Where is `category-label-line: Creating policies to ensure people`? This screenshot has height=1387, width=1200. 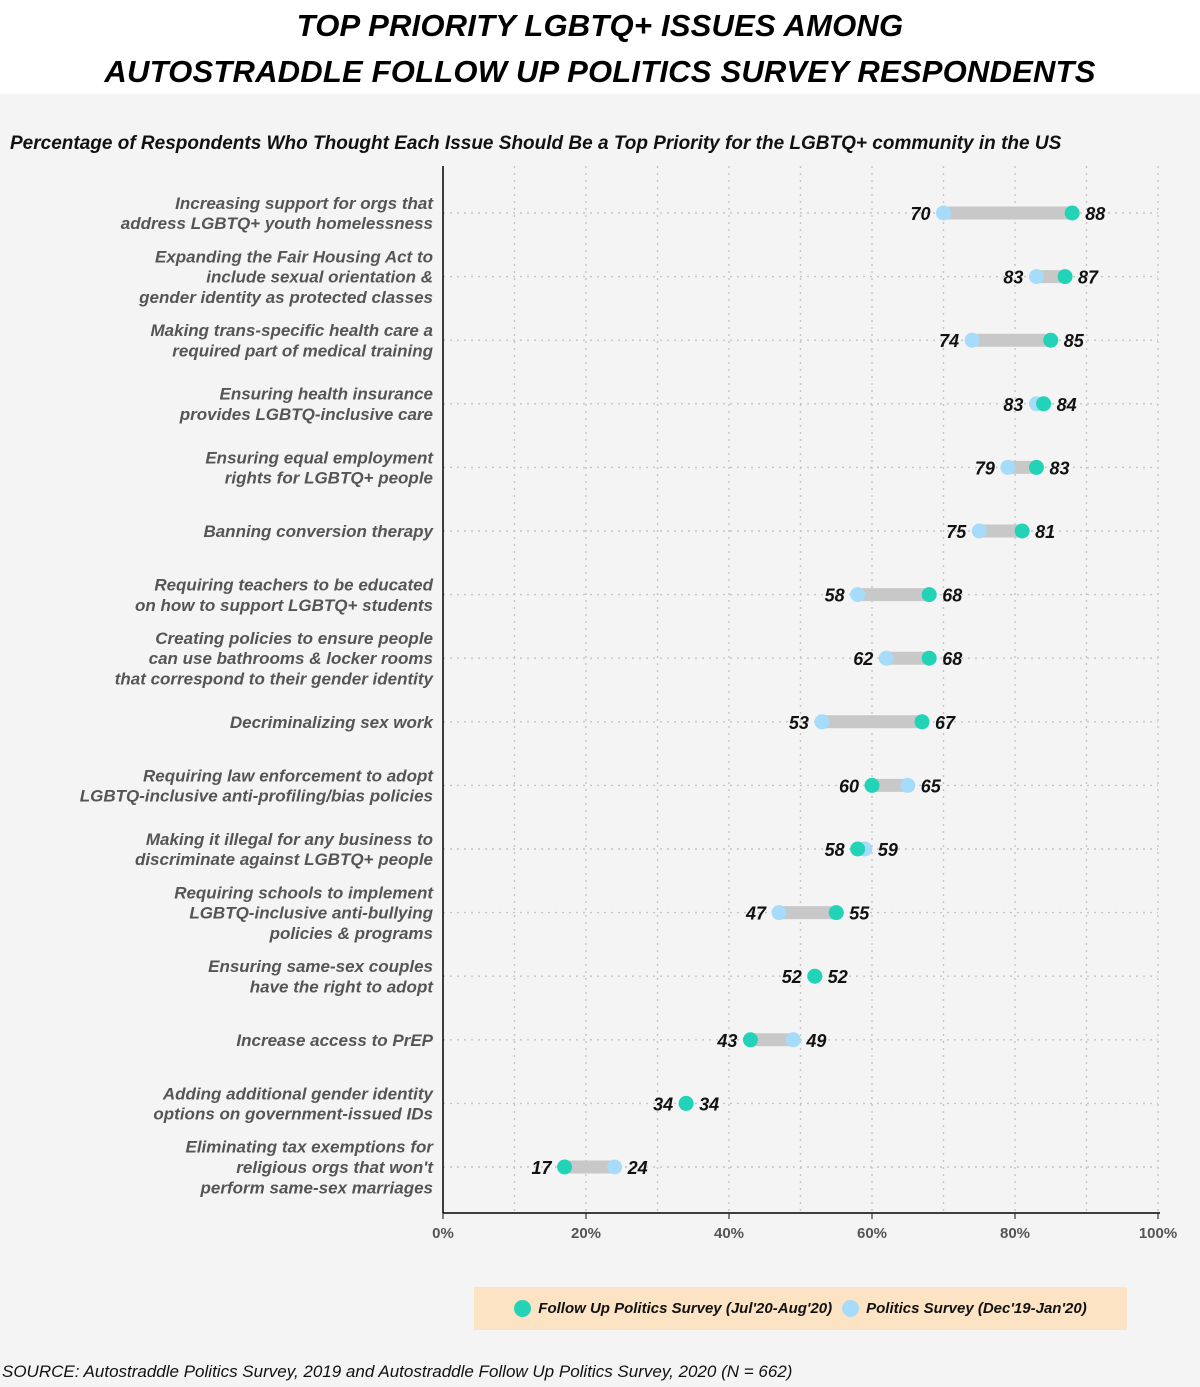
category-label-line: Creating policies to ensure people is located at coordinates (294, 638).